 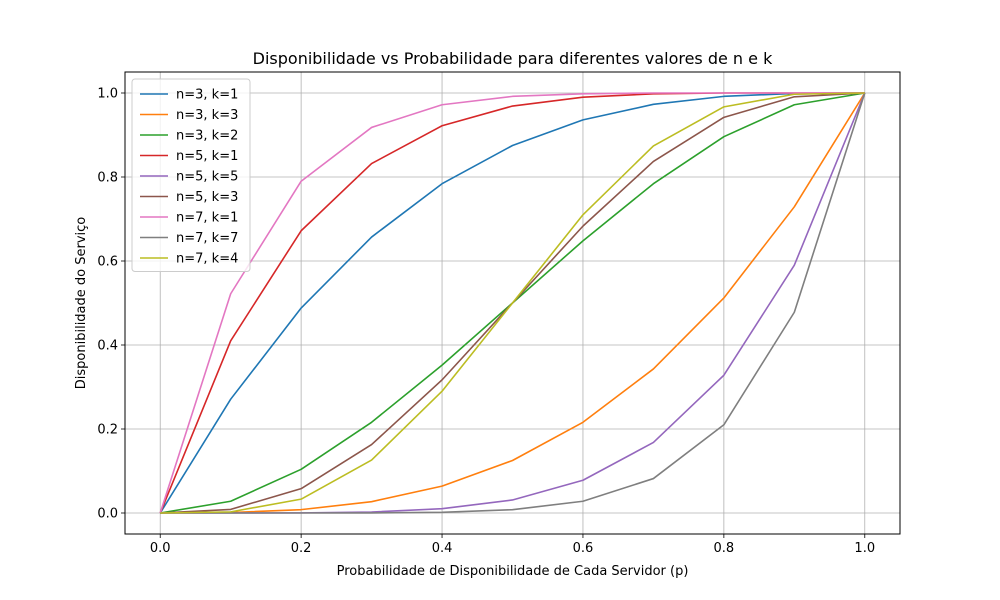 I want to click on legend-label: n=5, k=5, so click(x=207, y=177).